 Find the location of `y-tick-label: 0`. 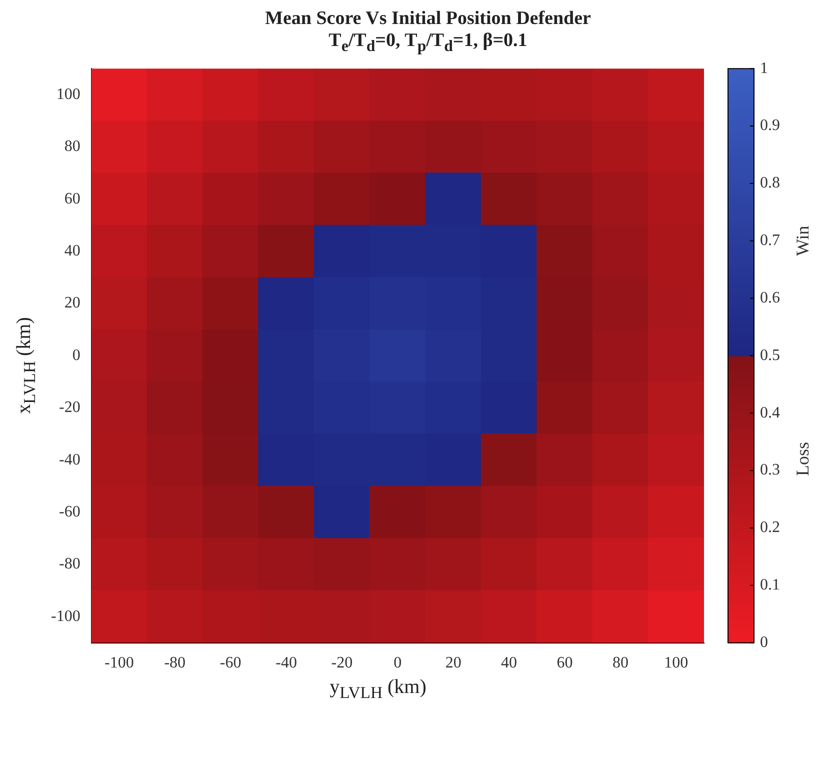

y-tick-label: 0 is located at coordinates (76, 355).